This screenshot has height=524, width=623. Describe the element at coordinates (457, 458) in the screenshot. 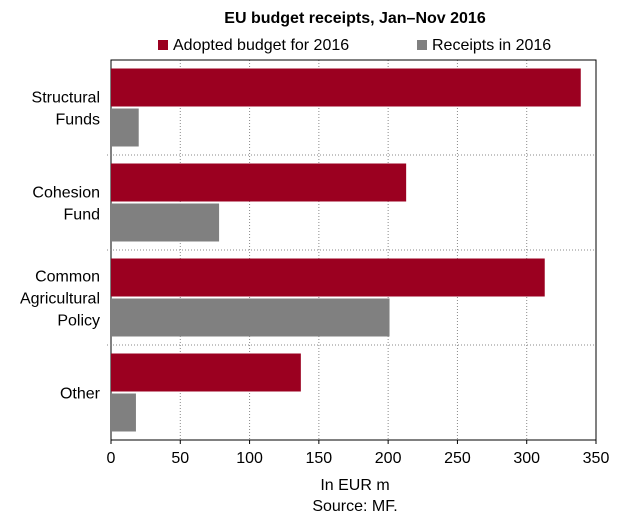

I see `x-tick-label: 250` at that location.